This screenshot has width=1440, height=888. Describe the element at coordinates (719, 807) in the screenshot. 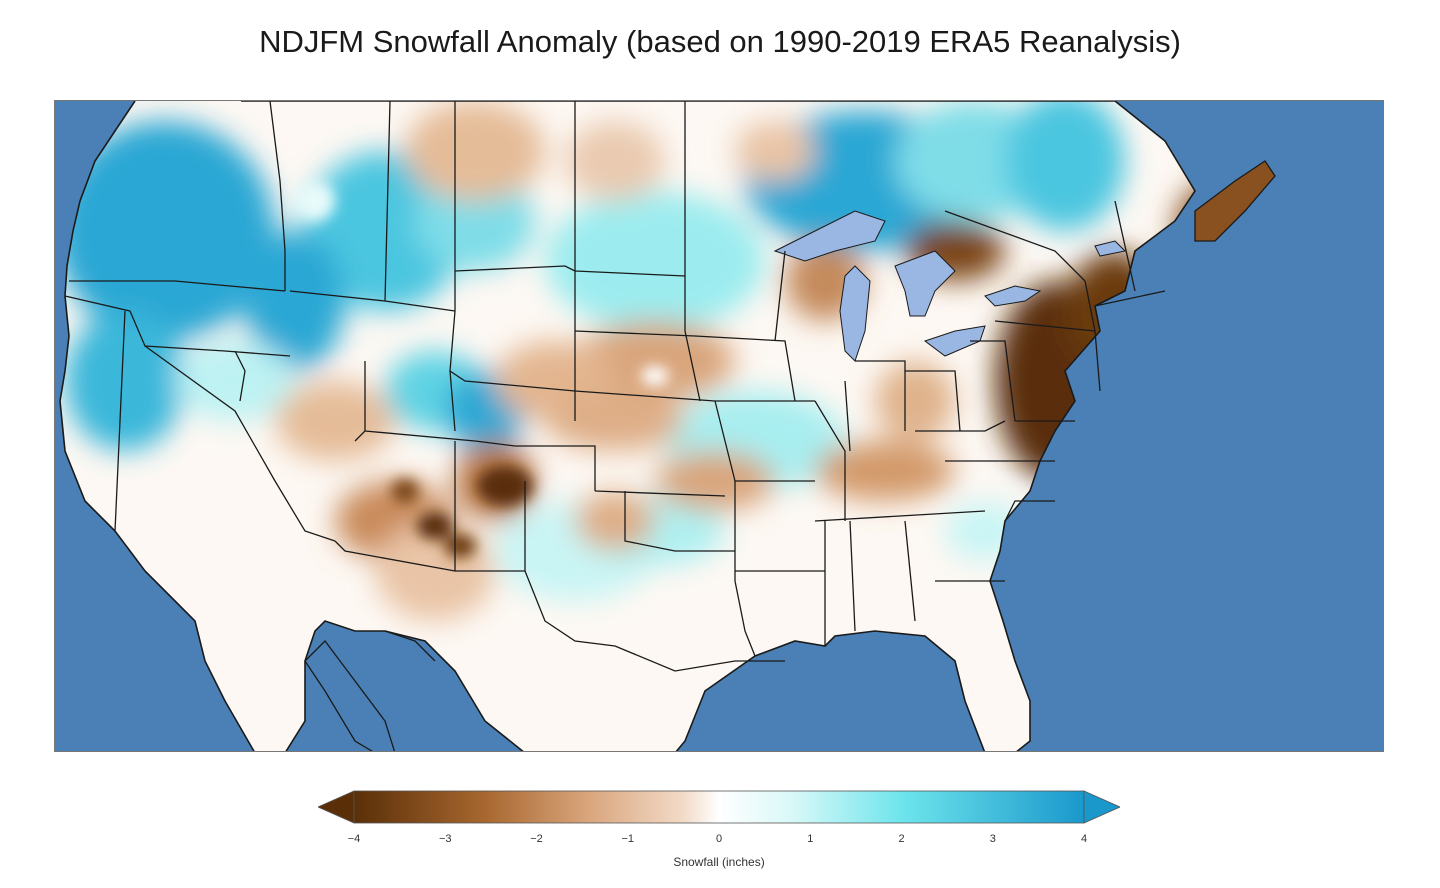

I see `colorbar-gradient` at that location.